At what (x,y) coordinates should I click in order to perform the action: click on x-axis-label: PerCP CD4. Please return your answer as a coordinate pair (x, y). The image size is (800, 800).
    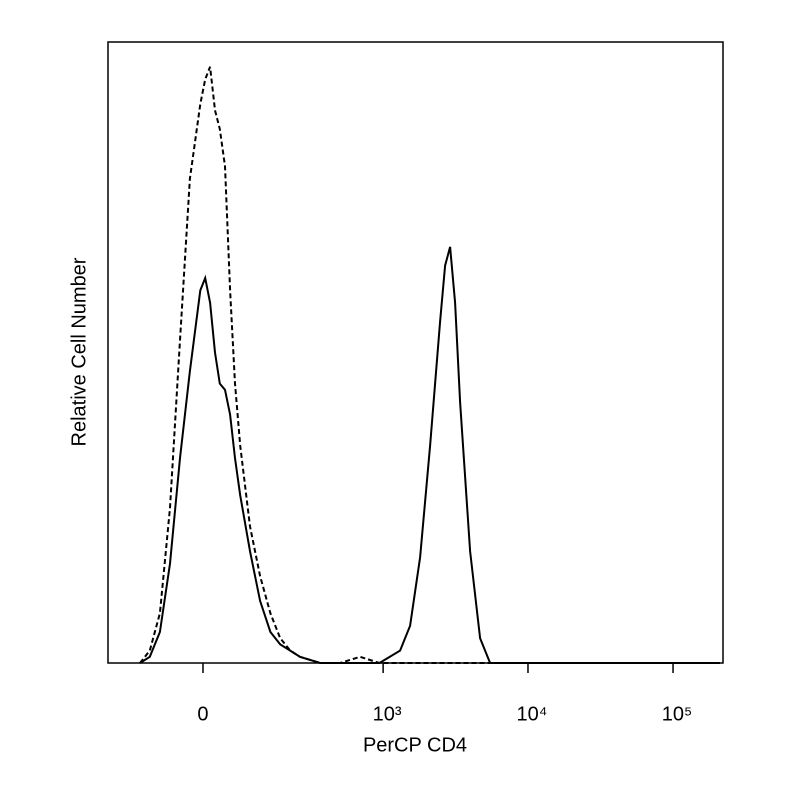
    Looking at the image, I should click on (415, 745).